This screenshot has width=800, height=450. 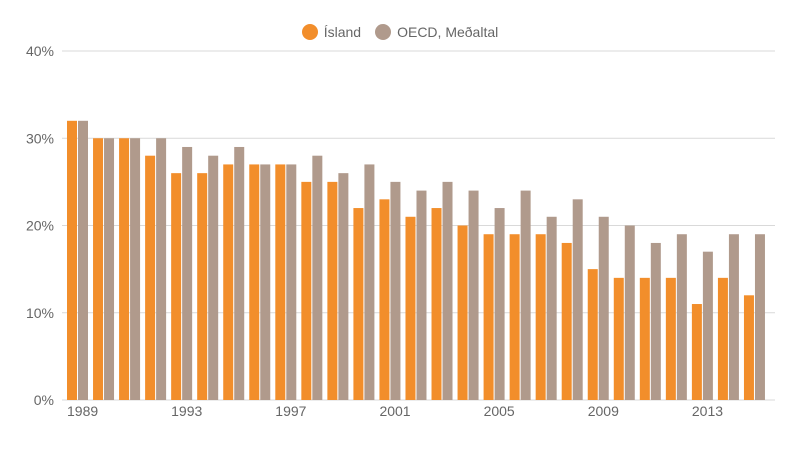 I want to click on legend-item-oecd: OECD, Meðaltal, so click(x=436, y=32).